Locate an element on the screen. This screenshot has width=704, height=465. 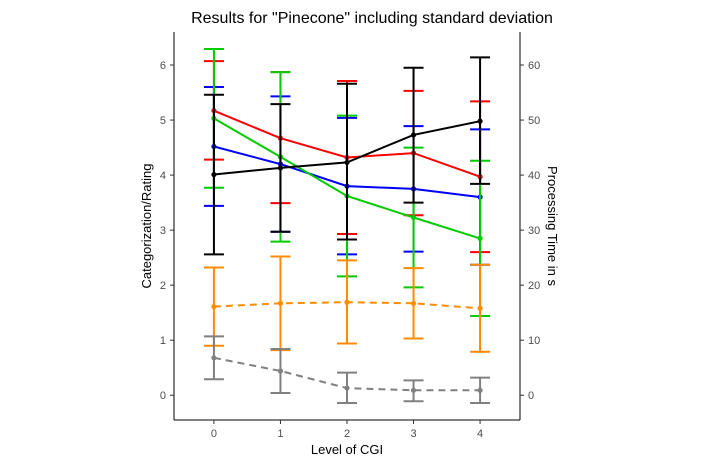
right-y-axis: 0 10 20 30 40 50 60 is located at coordinates (529, 226).